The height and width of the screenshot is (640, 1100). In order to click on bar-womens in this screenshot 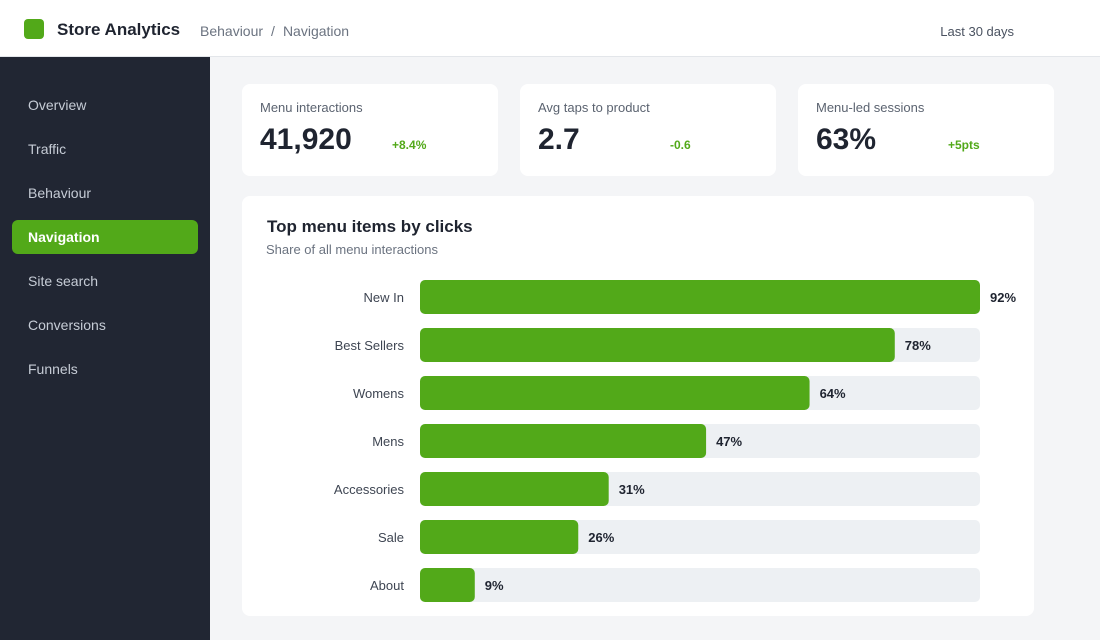, I will do `click(615, 393)`.